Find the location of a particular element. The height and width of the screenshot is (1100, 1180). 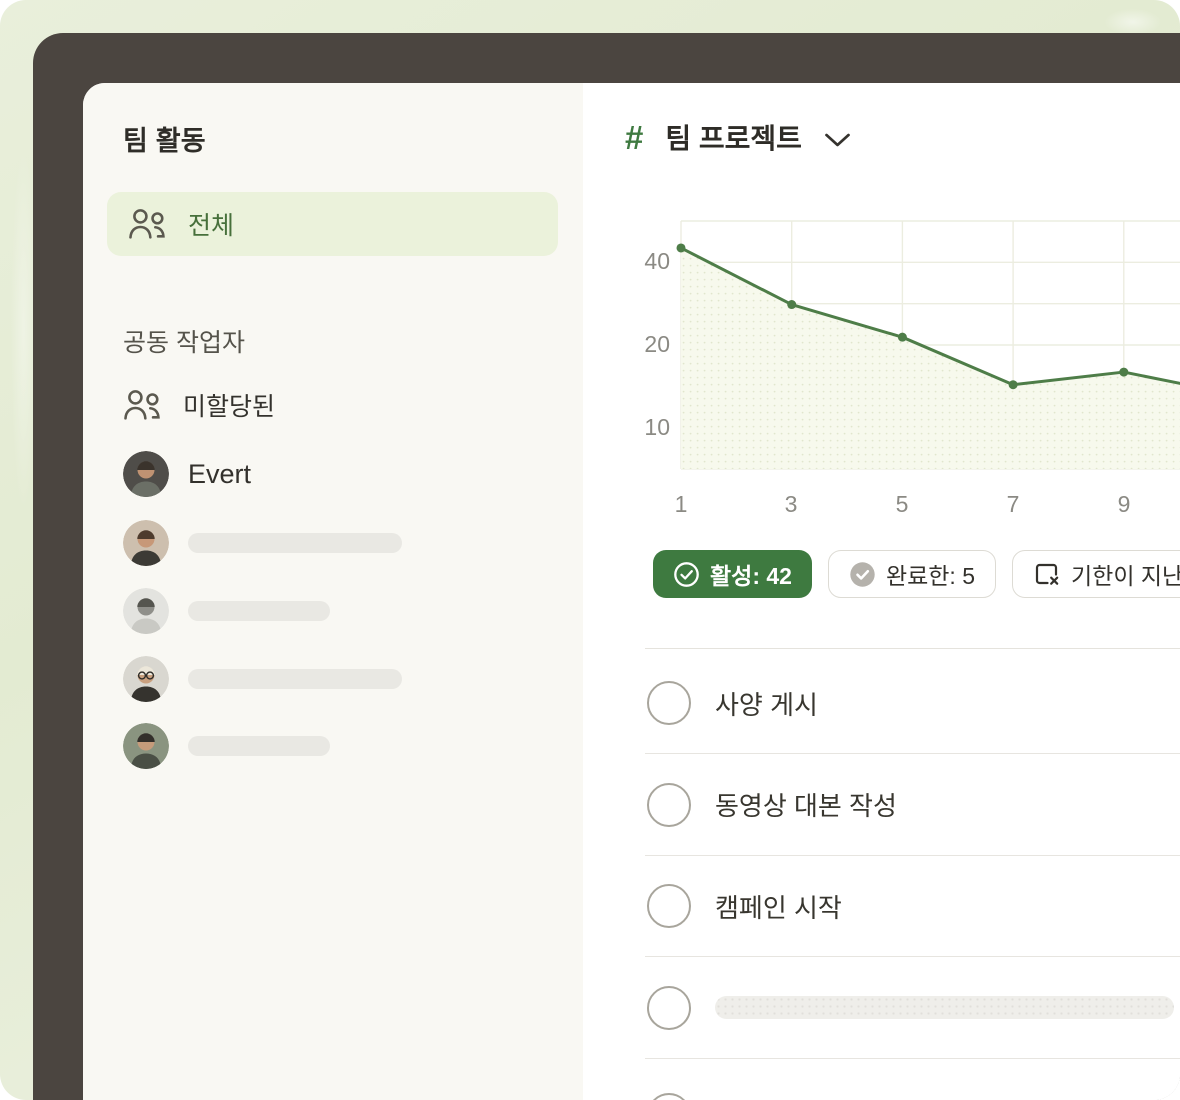

sidebar-item-all-label: 전체 is located at coordinates (211, 226).